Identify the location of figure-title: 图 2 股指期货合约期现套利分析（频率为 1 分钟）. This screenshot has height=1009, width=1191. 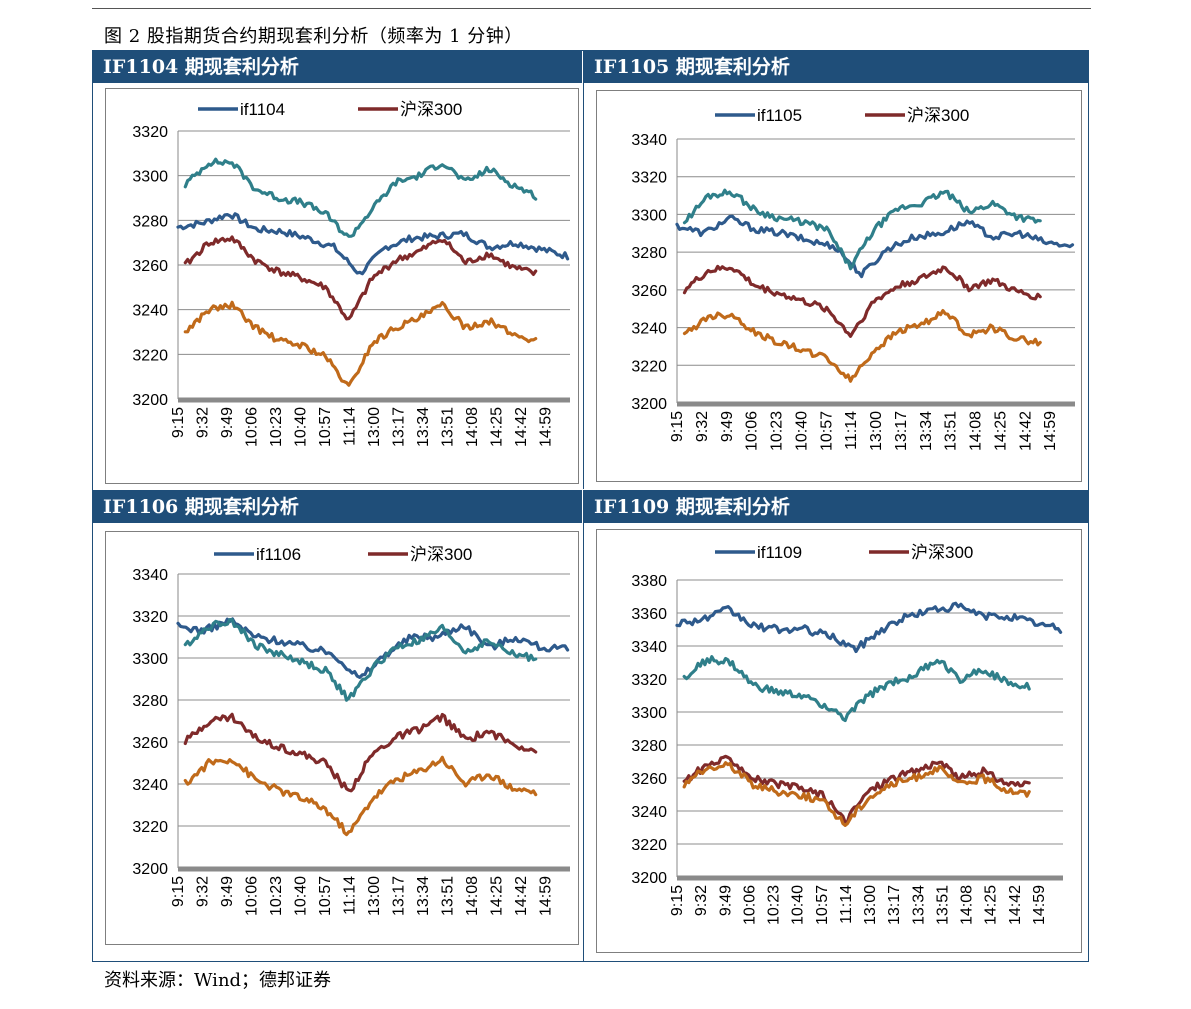
(313, 36).